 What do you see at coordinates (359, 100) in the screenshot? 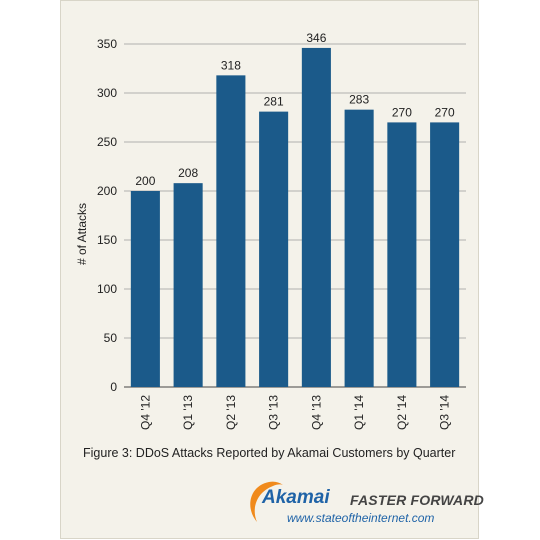
I see `data-label: 283` at bounding box center [359, 100].